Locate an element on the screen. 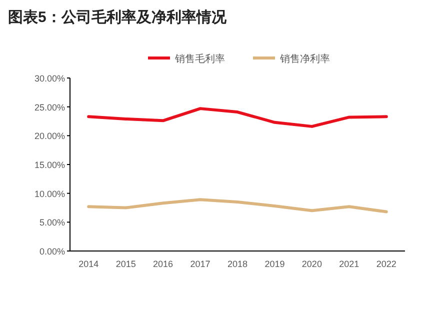  y-tick-label: 25.00% is located at coordinates (49, 107).